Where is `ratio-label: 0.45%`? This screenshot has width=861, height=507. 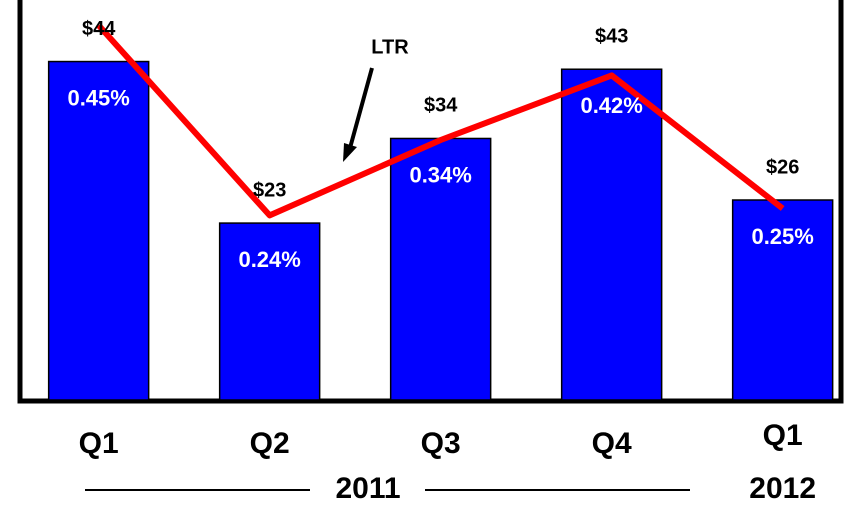 ratio-label: 0.45% is located at coordinates (98, 97).